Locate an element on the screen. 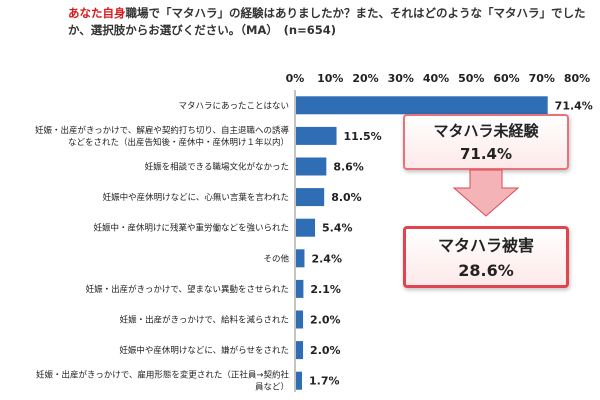  category-label: 員など） is located at coordinates (272, 387).